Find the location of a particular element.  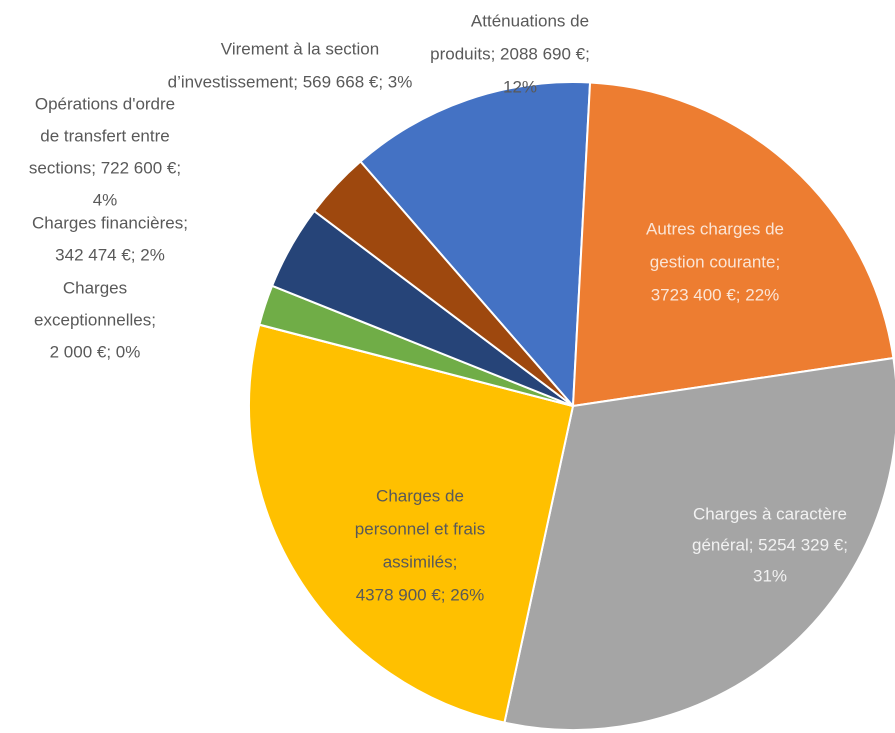

data-label-line: 2 000 €; 0% is located at coordinates (95, 351).